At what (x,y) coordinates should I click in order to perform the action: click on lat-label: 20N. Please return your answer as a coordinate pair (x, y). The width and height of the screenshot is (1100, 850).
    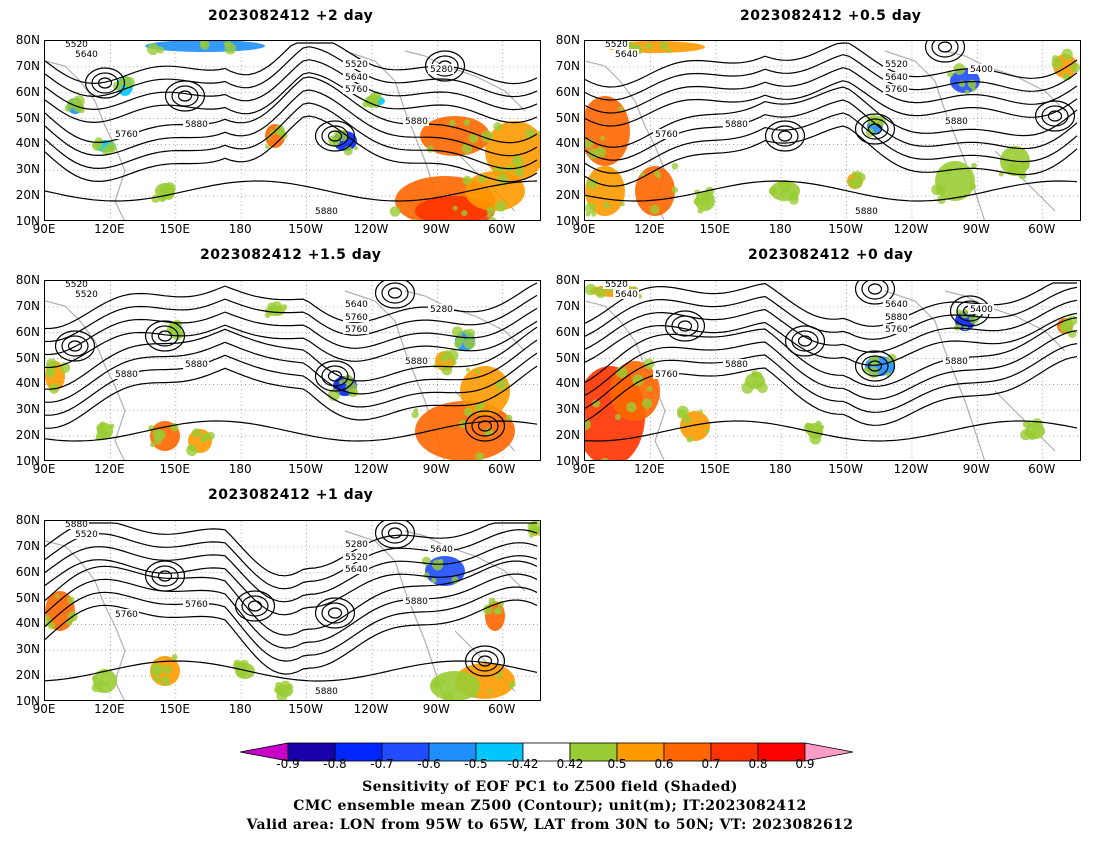
    Looking at the image, I should click on (27, 435).